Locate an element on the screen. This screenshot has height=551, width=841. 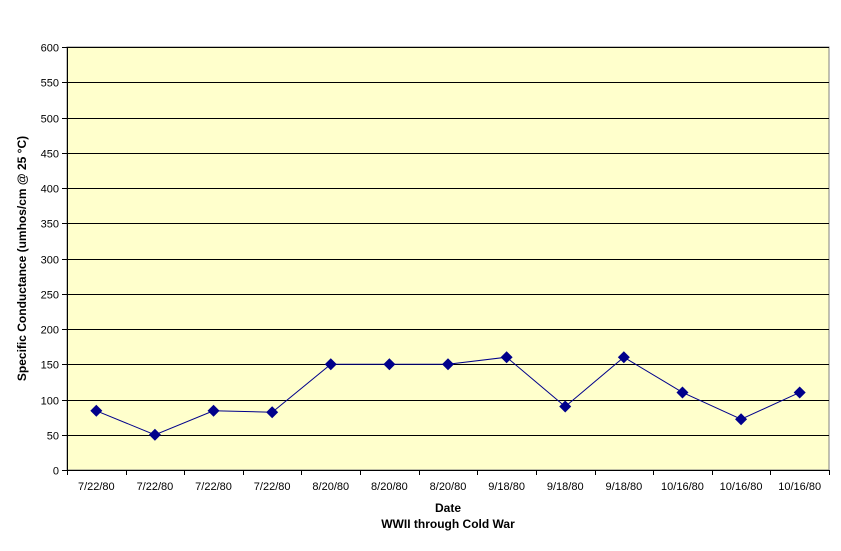
y-tick-label: 300 is located at coordinates (50, 261).